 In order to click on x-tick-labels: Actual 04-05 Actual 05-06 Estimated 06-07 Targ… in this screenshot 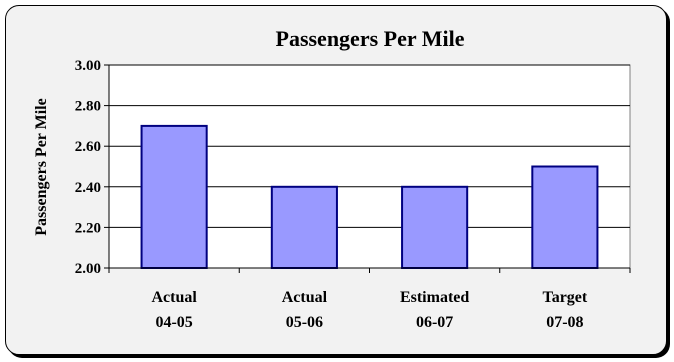, I will do `click(369, 310)`.